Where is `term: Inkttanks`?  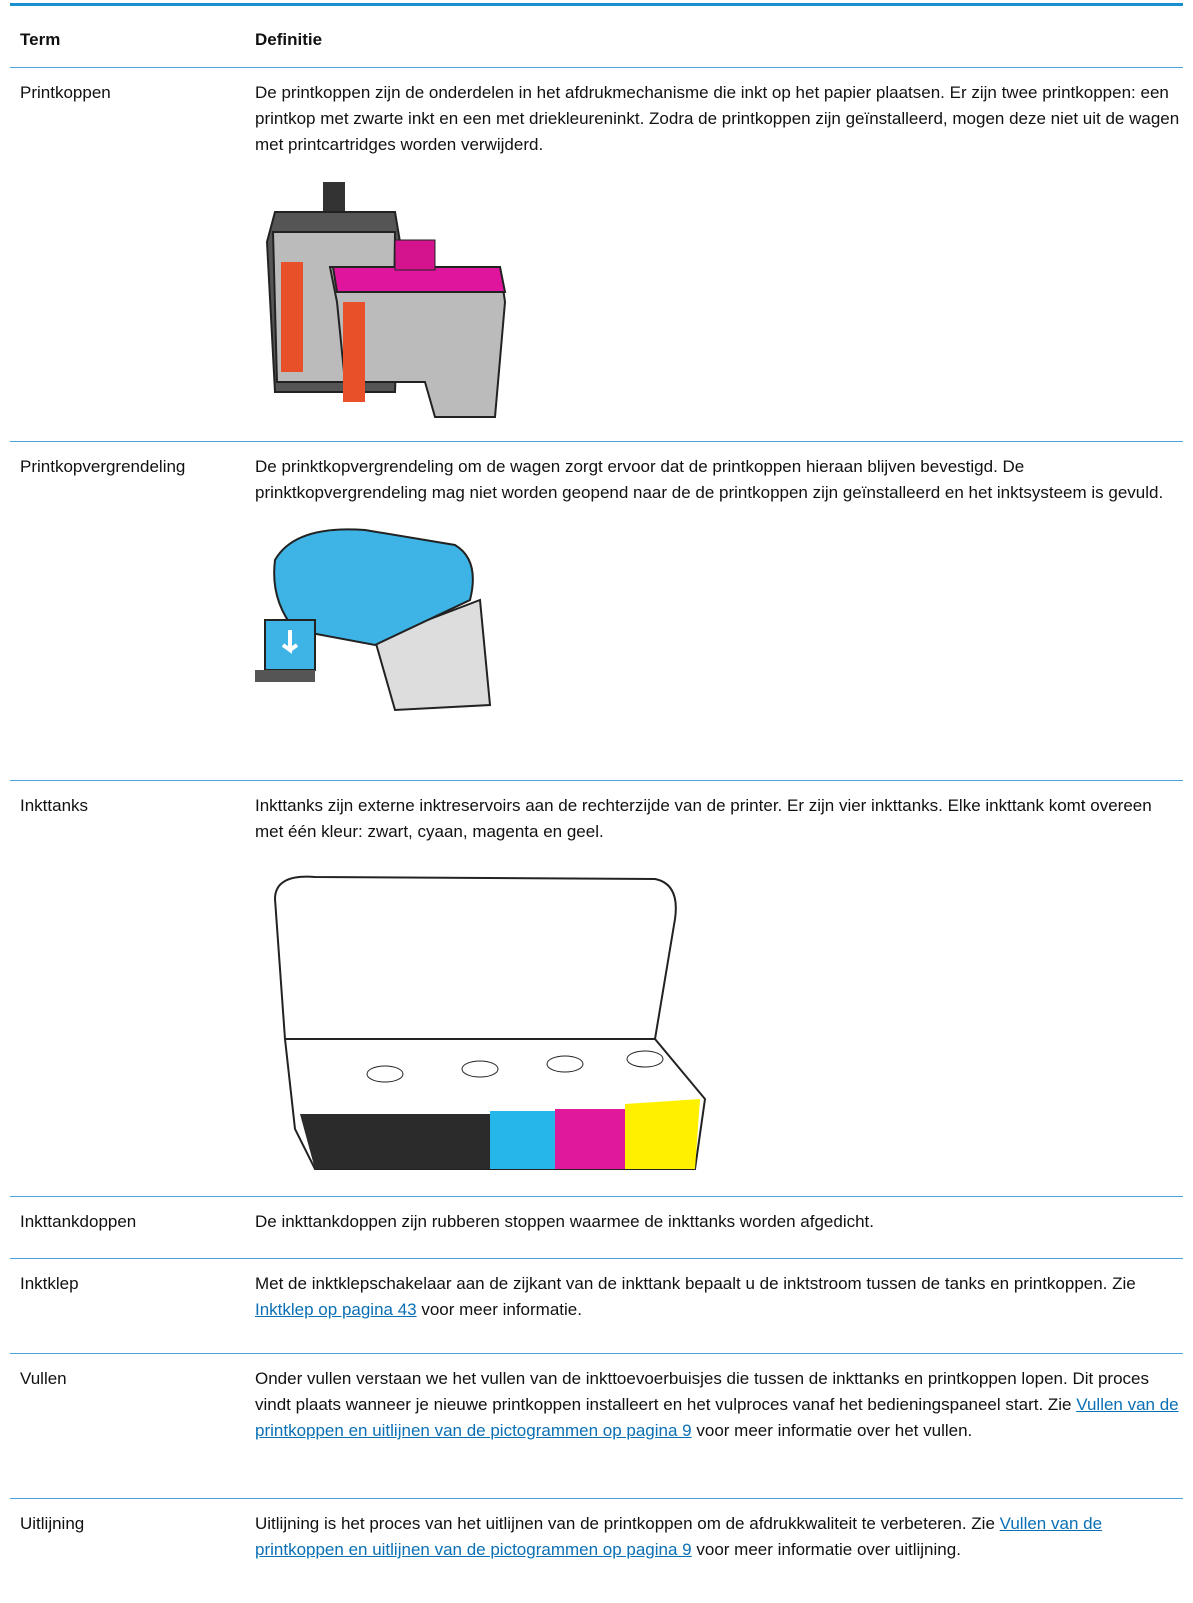
term: Inkttanks is located at coordinates (54, 805).